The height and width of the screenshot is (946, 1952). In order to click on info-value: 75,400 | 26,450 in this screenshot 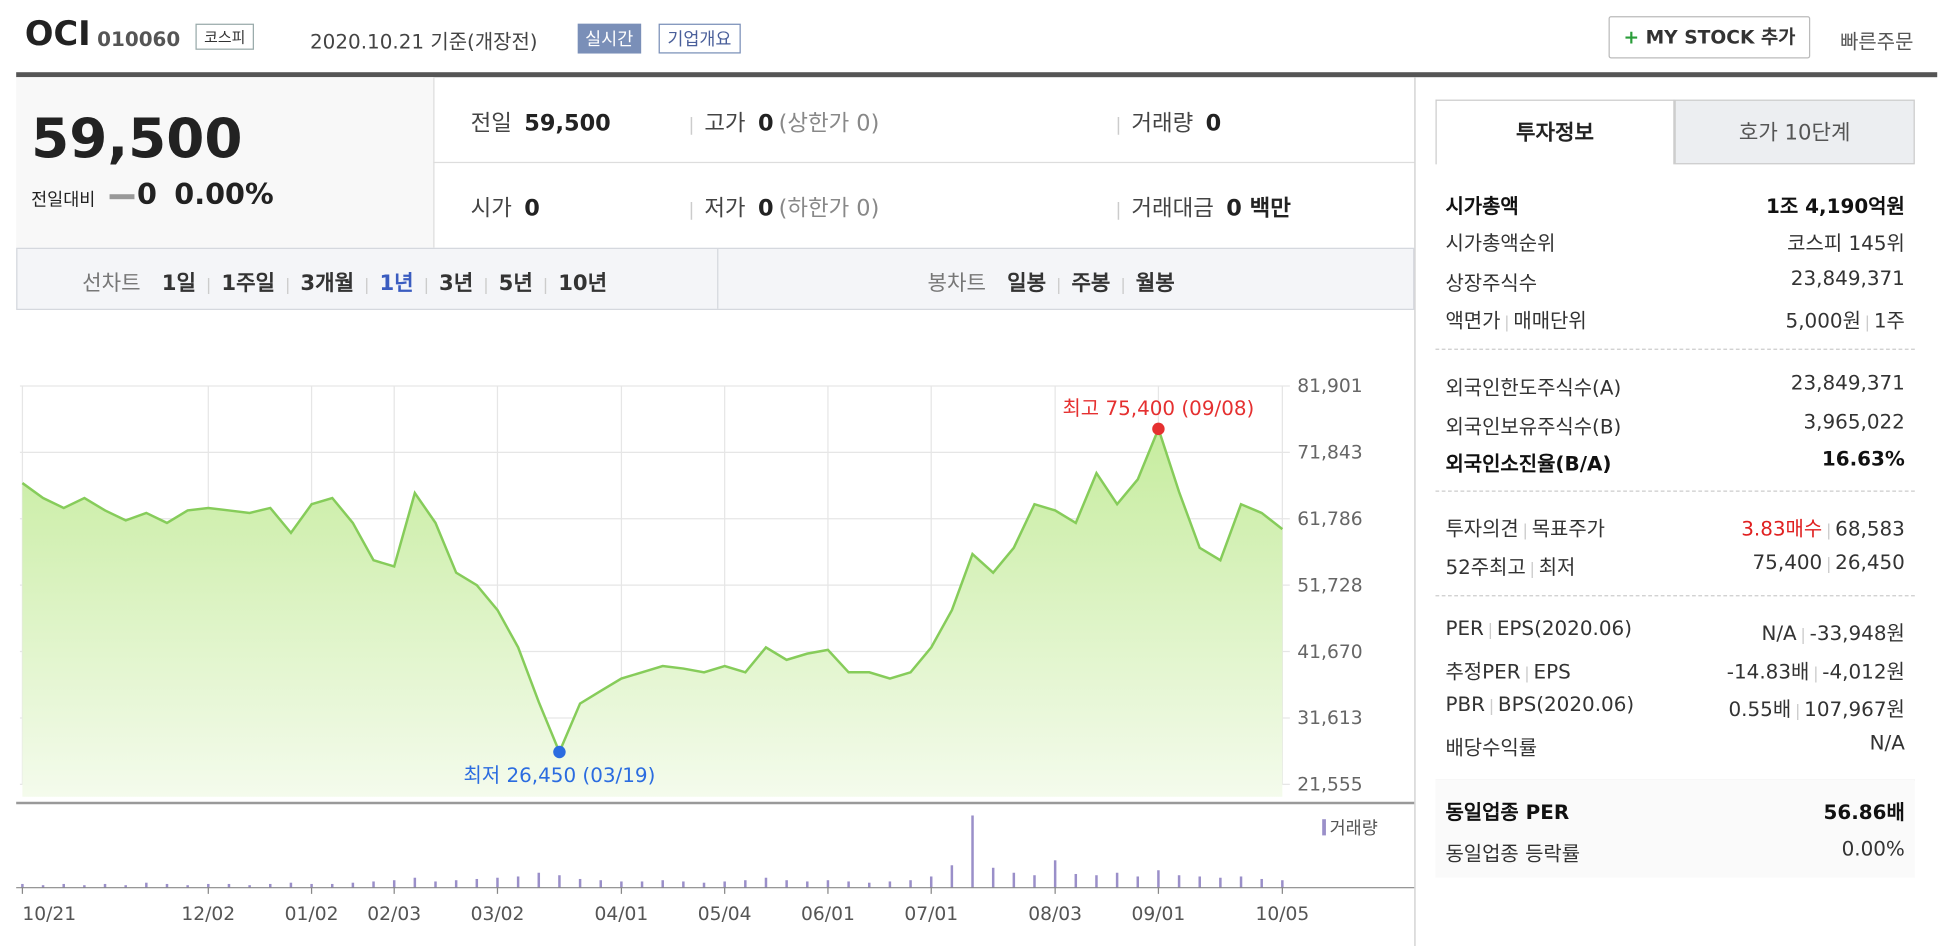, I will do `click(1829, 565)`.